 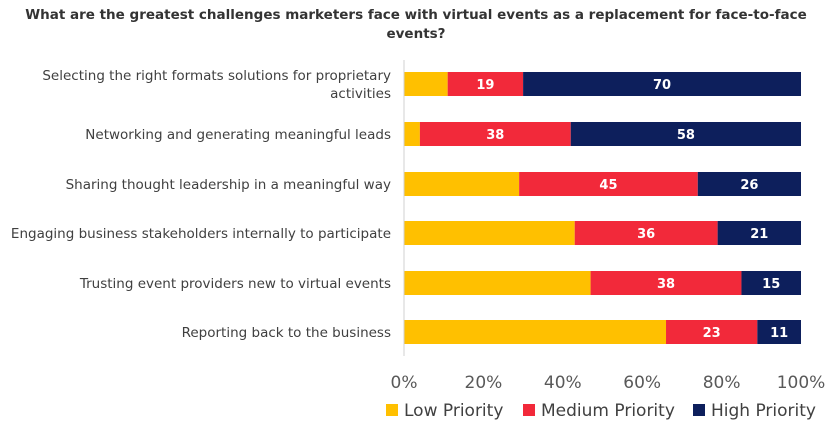 I want to click on data-label: 70, so click(x=662, y=85).